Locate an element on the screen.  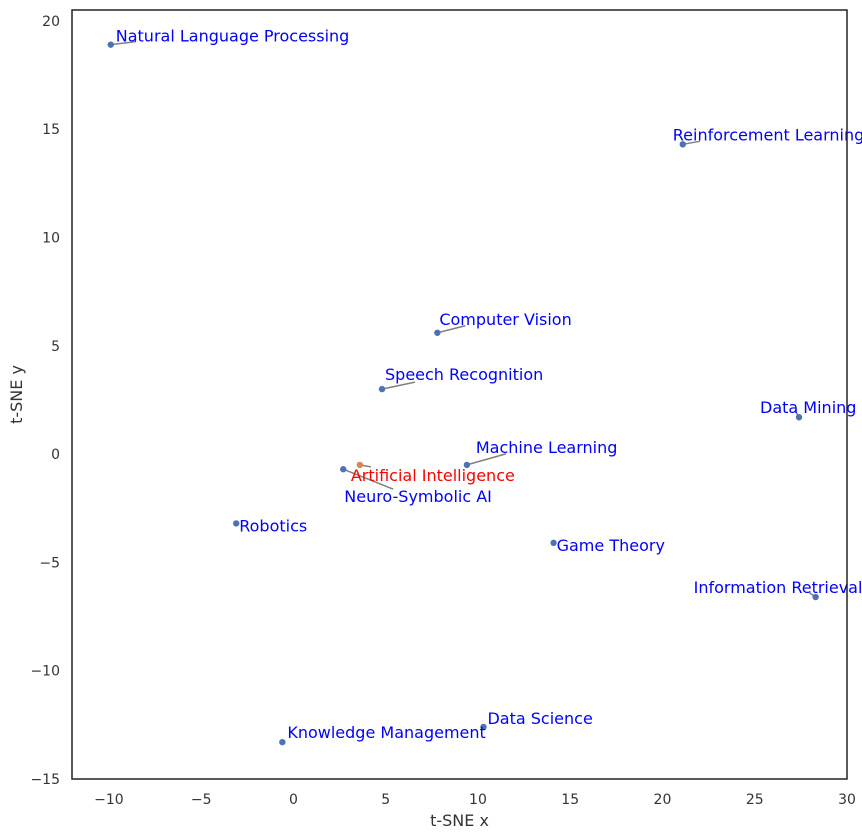
x-tick-label: 15 is located at coordinates (570, 800).